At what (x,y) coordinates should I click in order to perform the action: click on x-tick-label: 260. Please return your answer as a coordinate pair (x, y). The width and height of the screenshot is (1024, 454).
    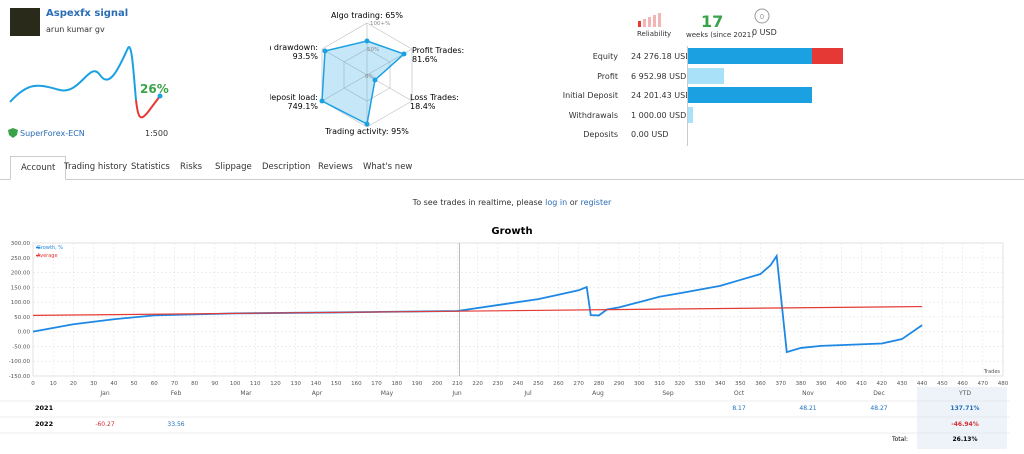
    Looking at the image, I should click on (558, 384).